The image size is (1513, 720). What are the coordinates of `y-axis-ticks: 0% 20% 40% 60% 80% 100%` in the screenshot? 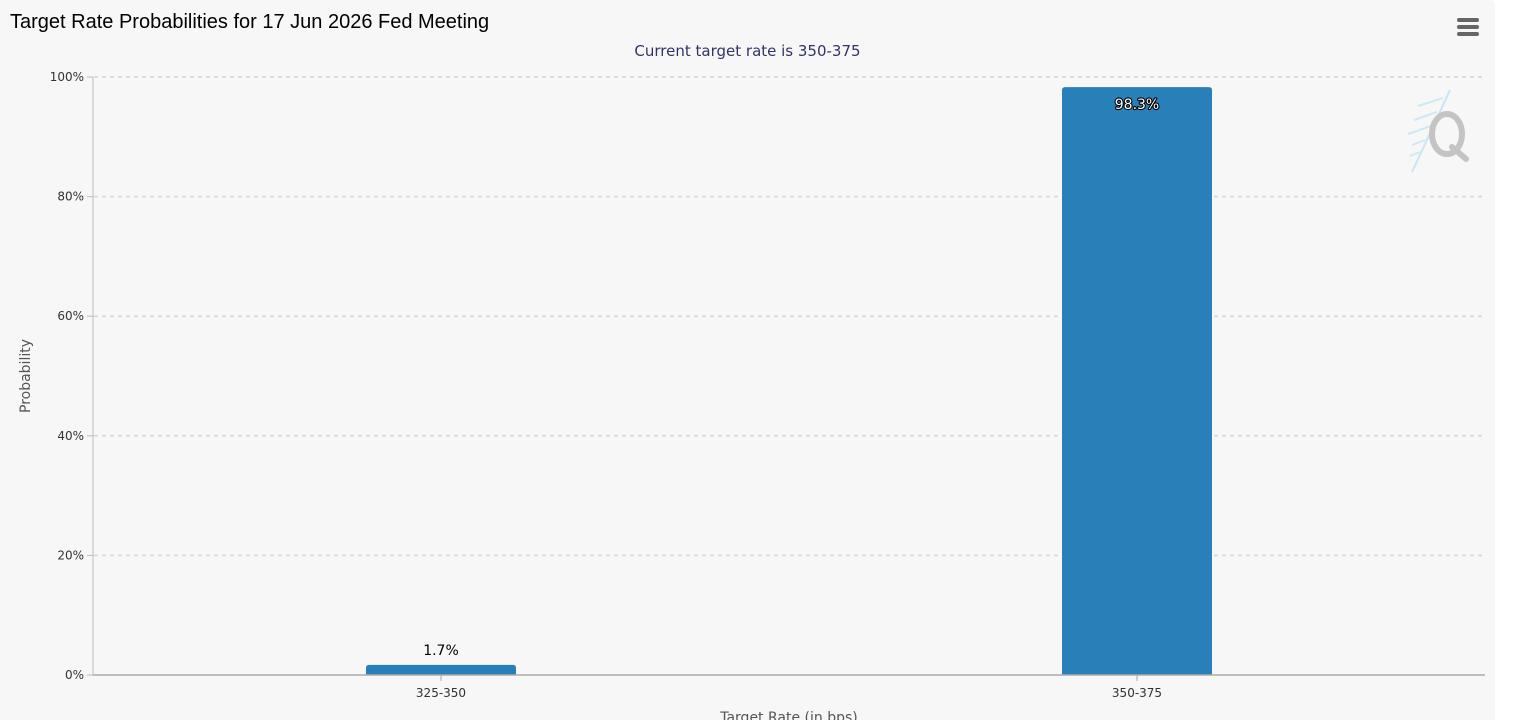 It's located at (71, 376).